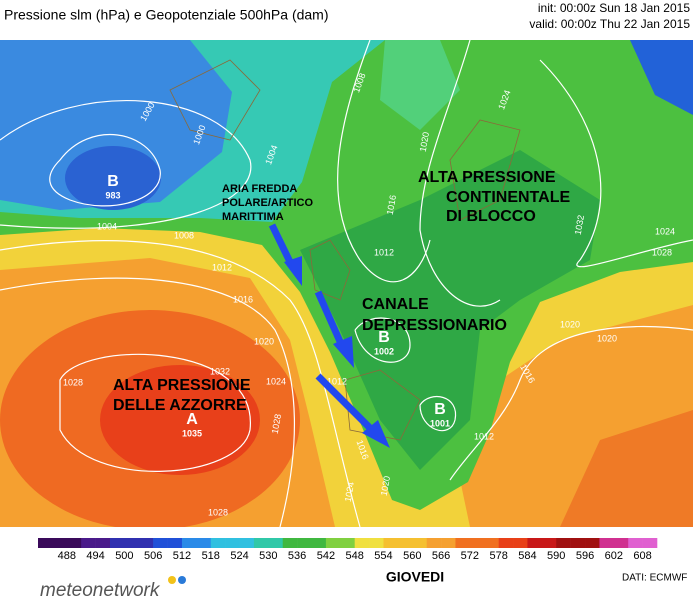 This screenshot has width=693, height=598. Describe the element at coordinates (192, 419) in the screenshot. I see `center-letter: A` at that location.